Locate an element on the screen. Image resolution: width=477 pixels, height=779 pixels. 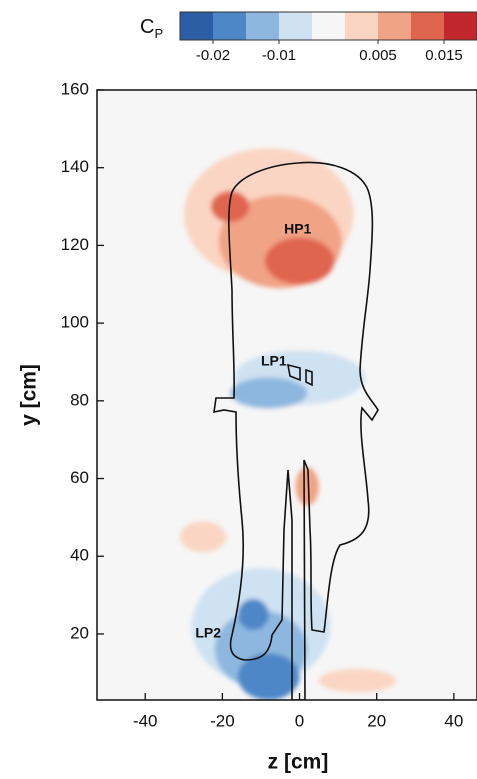
y-axis-label: y [cm] is located at coordinates (29, 395).